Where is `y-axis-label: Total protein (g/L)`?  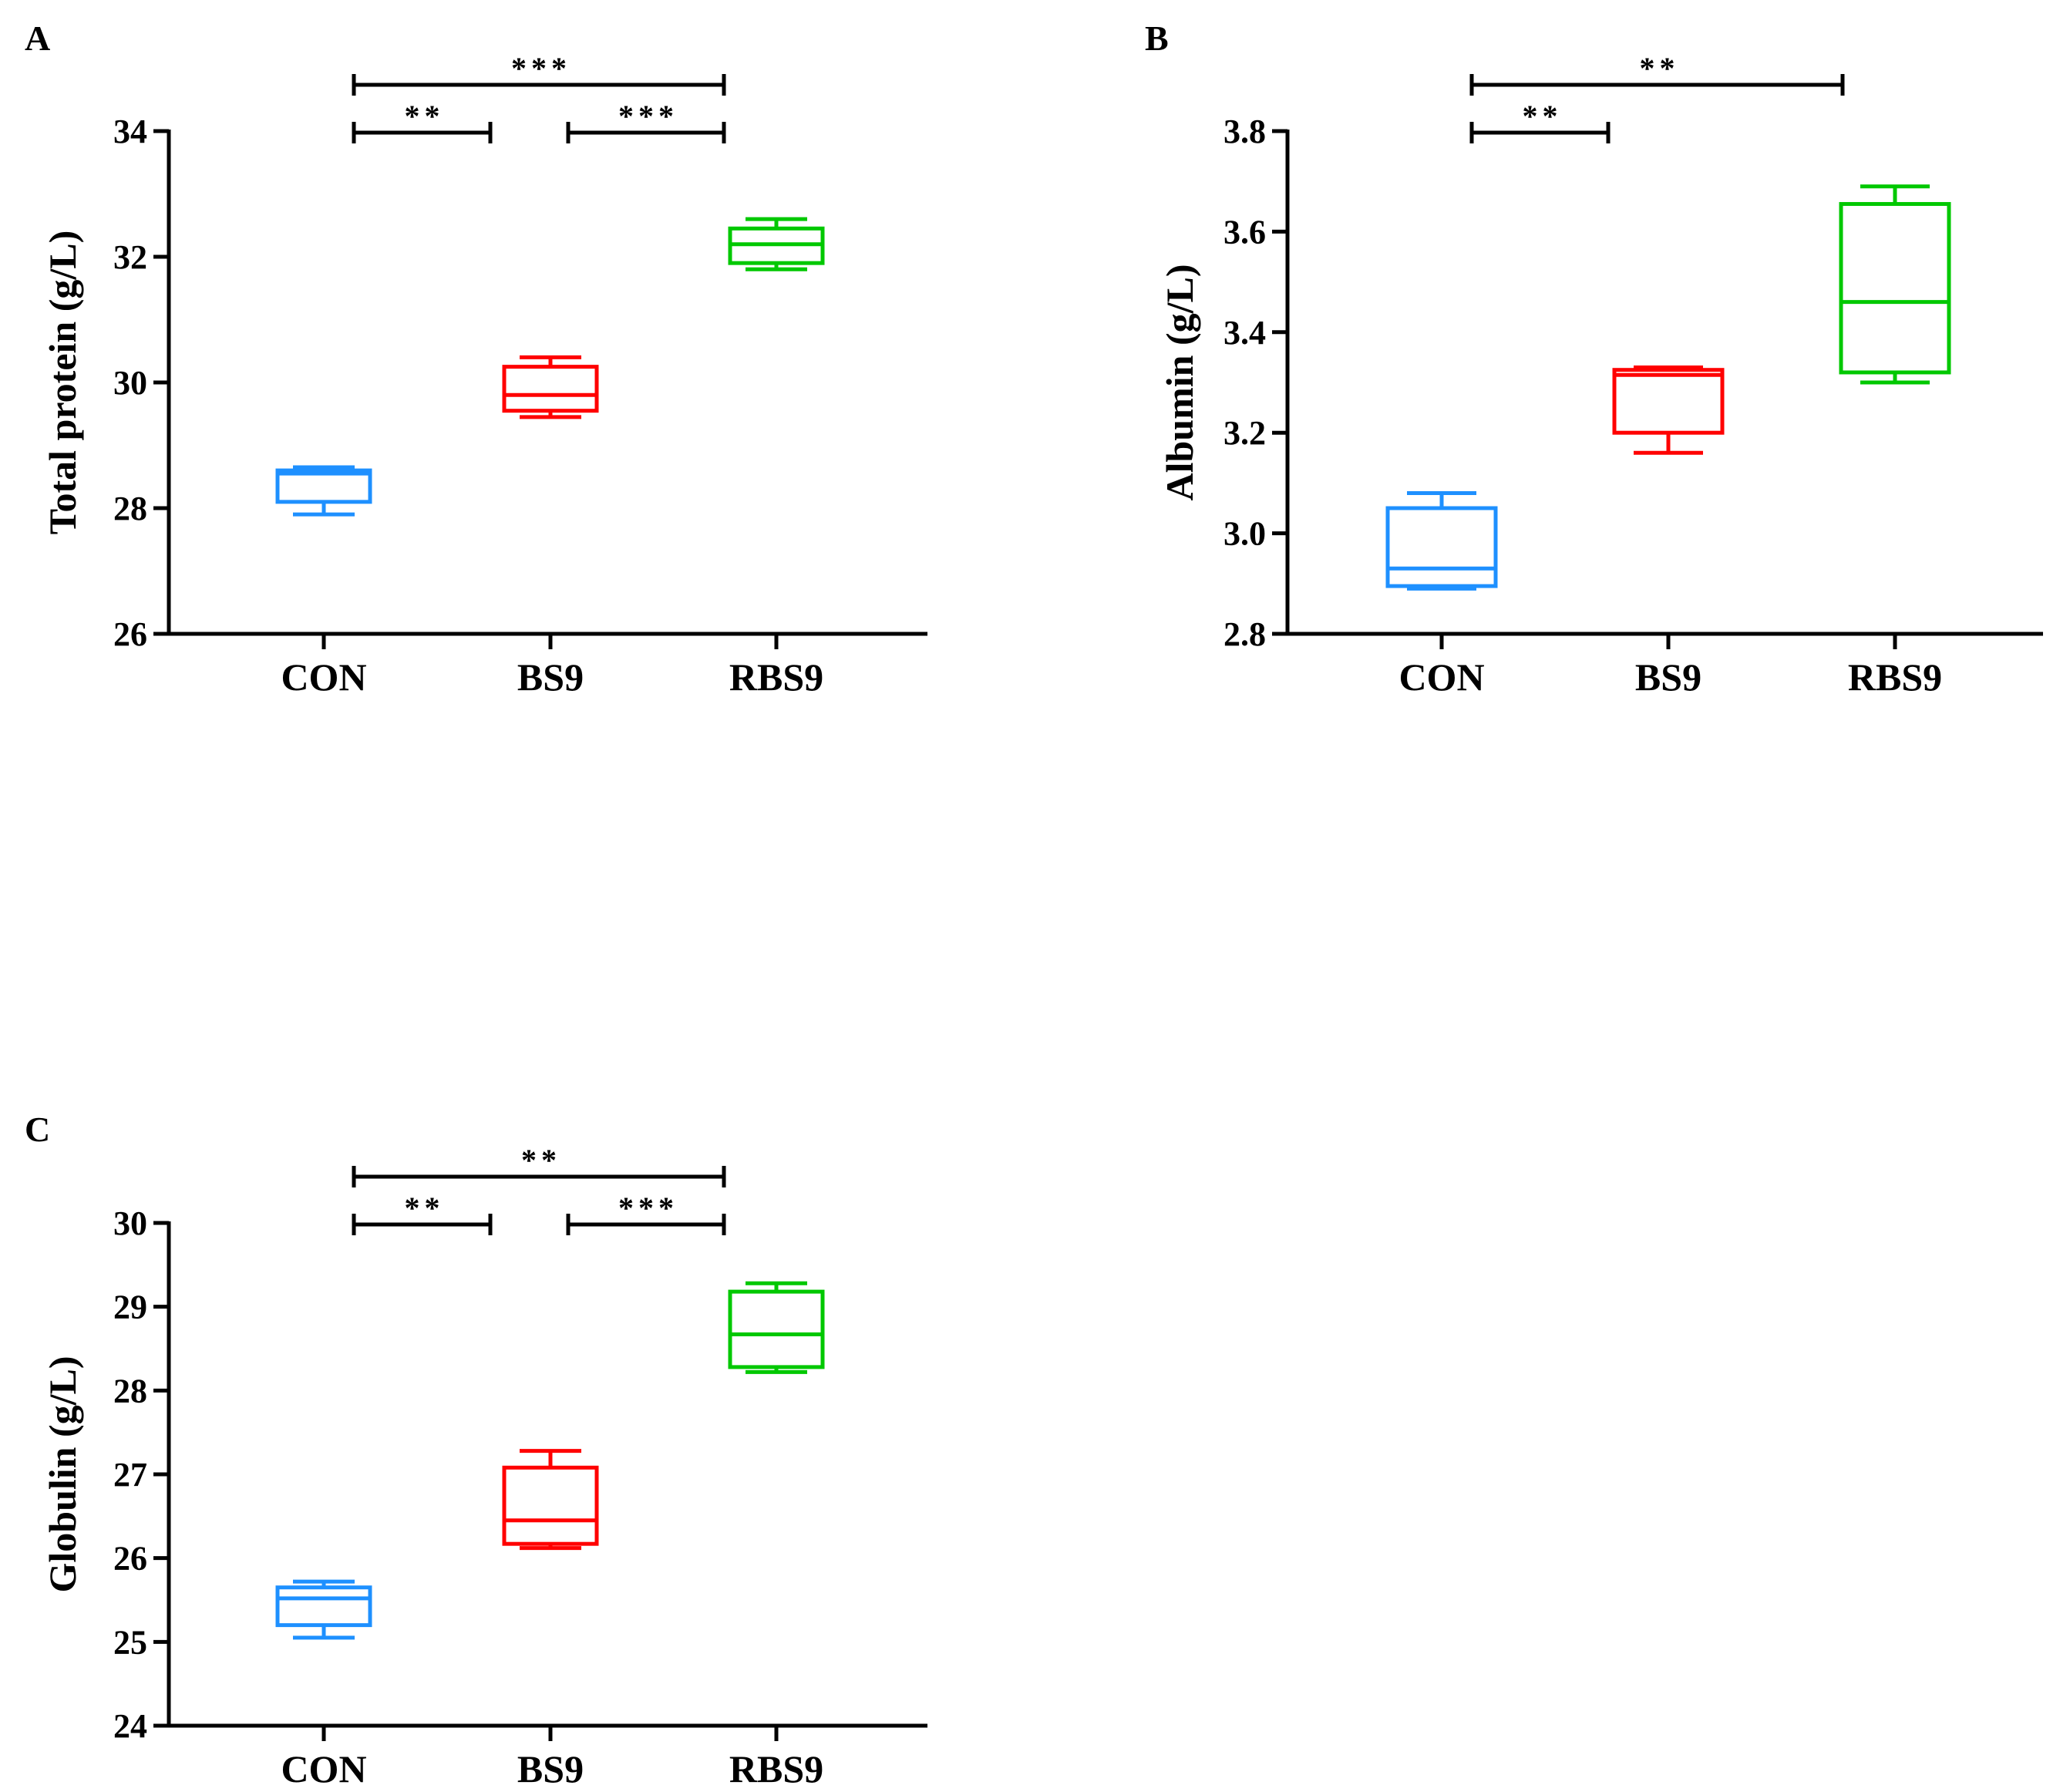 y-axis-label: Total protein (g/L) is located at coordinates (62, 382).